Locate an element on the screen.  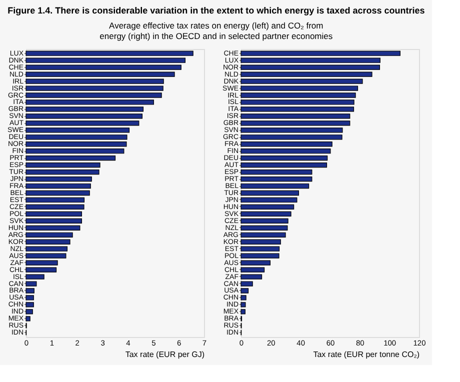
chart-subtitle: Average effective tax rates on energy (left) and CO₂ from energy (right) in the OECD and in selected partner economies is located at coordinates (216, 30).